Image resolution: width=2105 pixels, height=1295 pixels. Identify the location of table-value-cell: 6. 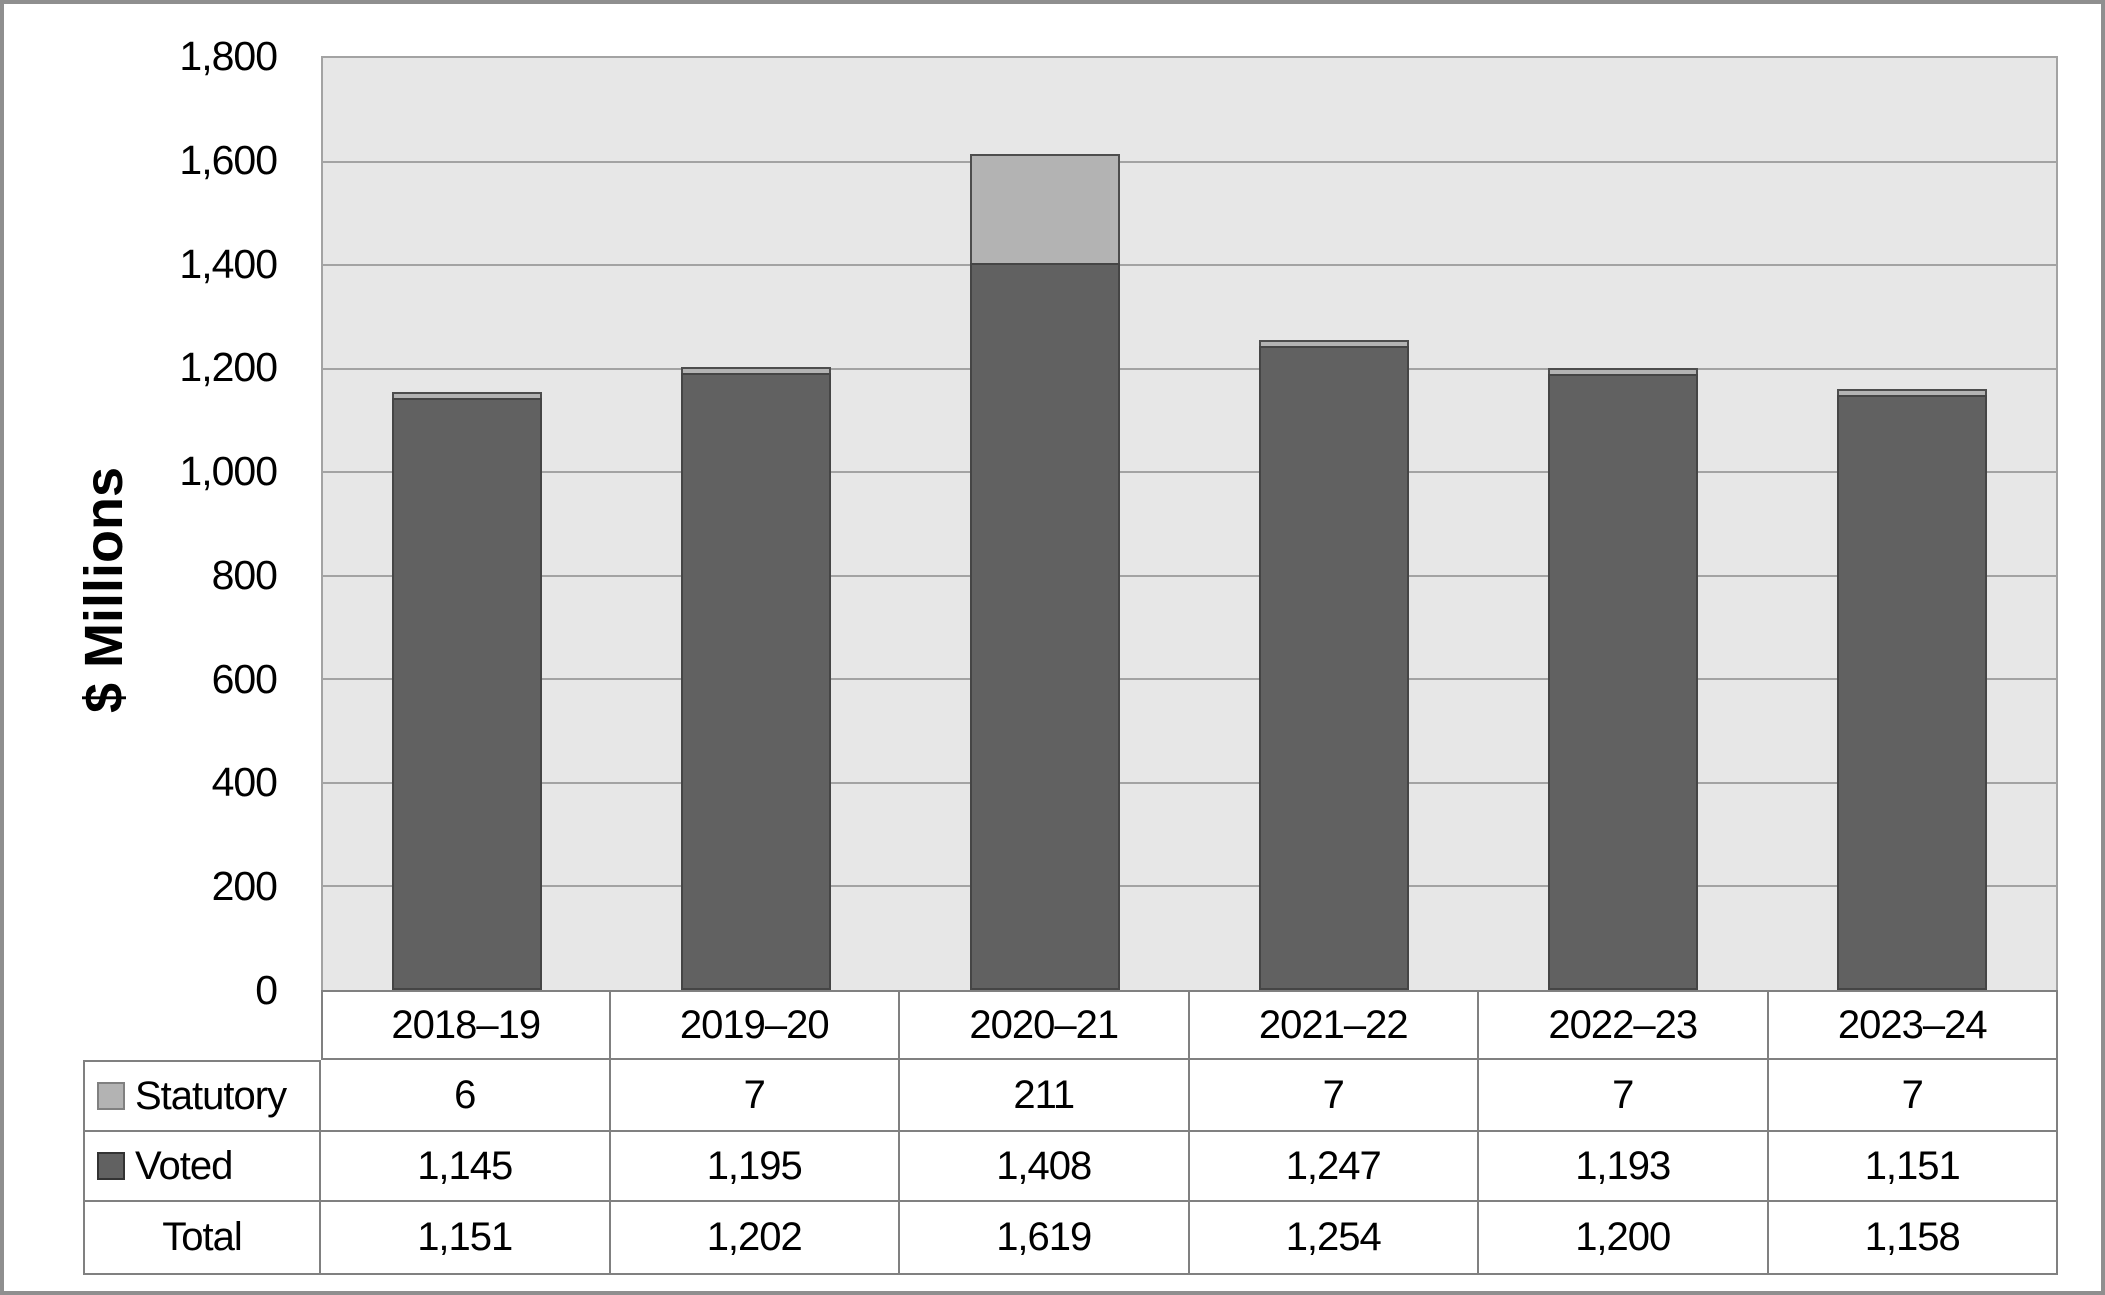
(466, 1096).